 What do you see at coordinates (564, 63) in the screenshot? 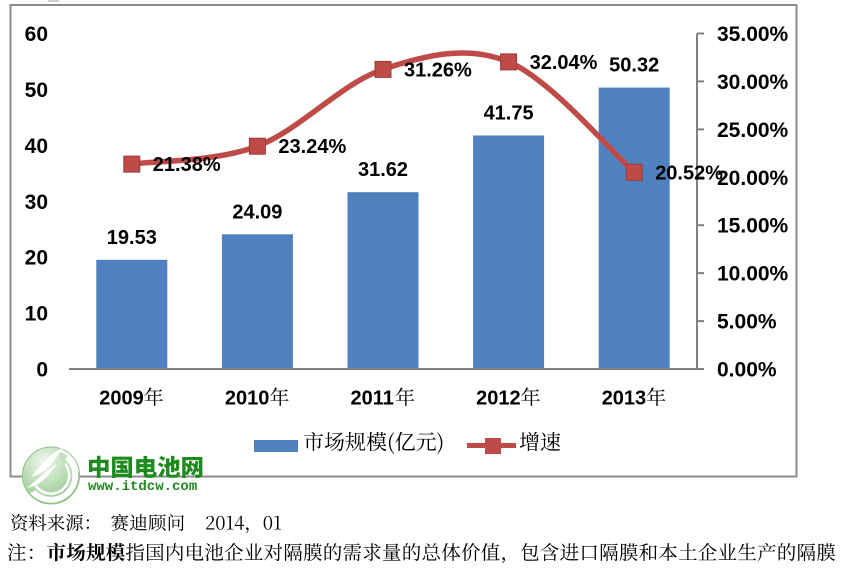
I see `svg-text: 32.04%` at bounding box center [564, 63].